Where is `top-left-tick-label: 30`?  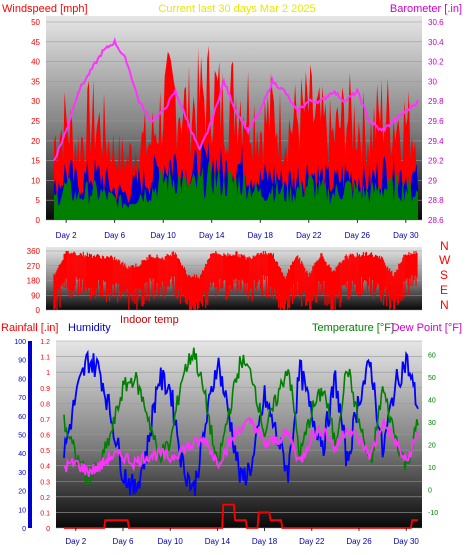 top-left-tick-label: 30 is located at coordinates (35, 101).